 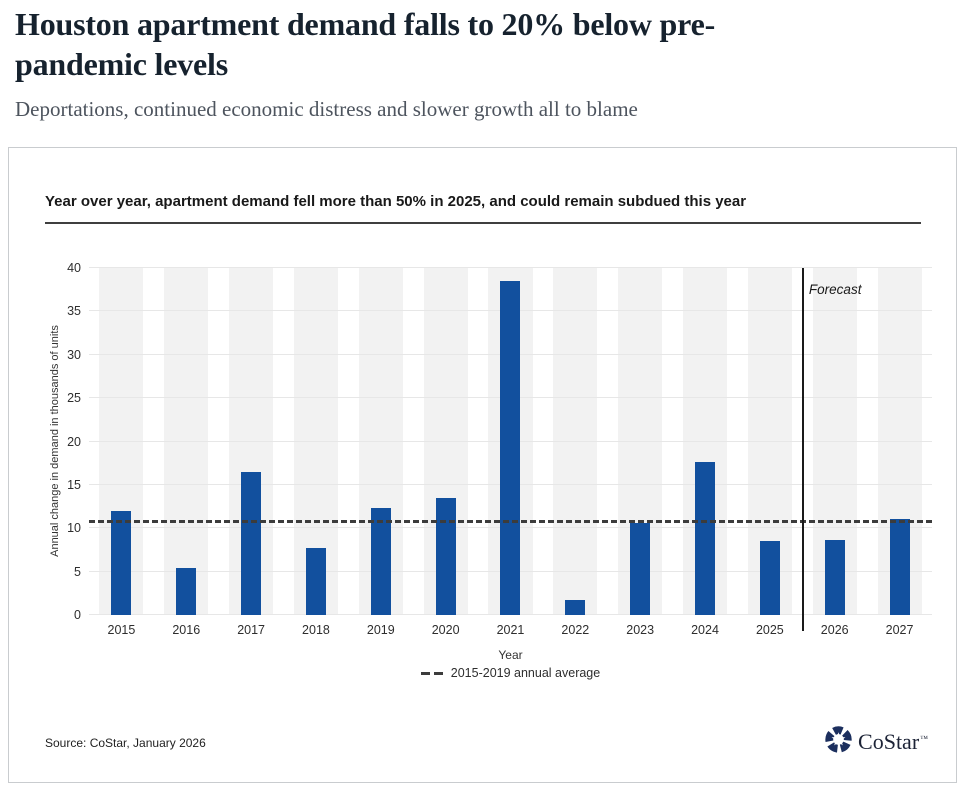 I want to click on forecast-divider-line, so click(x=803, y=449).